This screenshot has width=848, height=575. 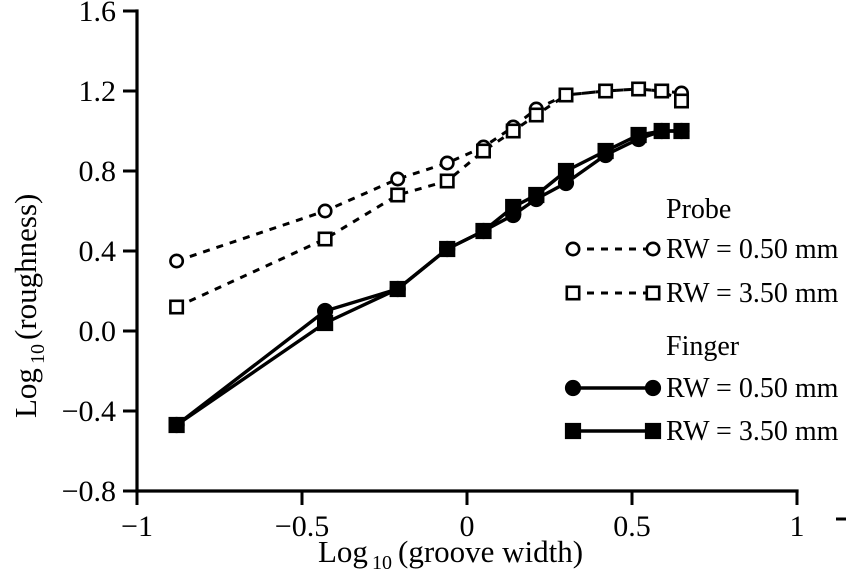 What do you see at coordinates (98, 14) in the screenshot?
I see `y-tick-label: 1.6` at bounding box center [98, 14].